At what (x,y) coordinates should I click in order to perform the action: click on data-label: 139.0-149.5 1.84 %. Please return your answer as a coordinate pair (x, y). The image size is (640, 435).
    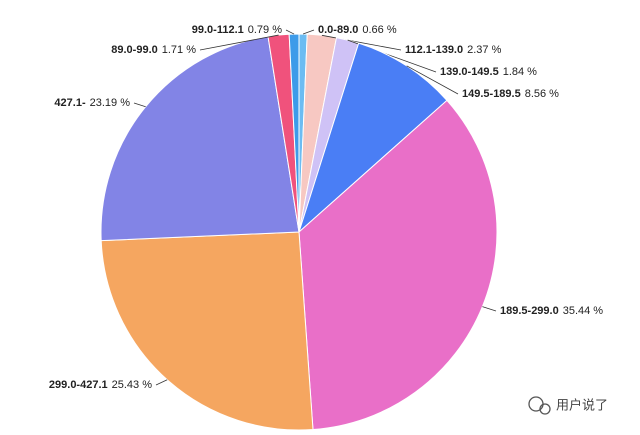
    Looking at the image, I should click on (488, 72).